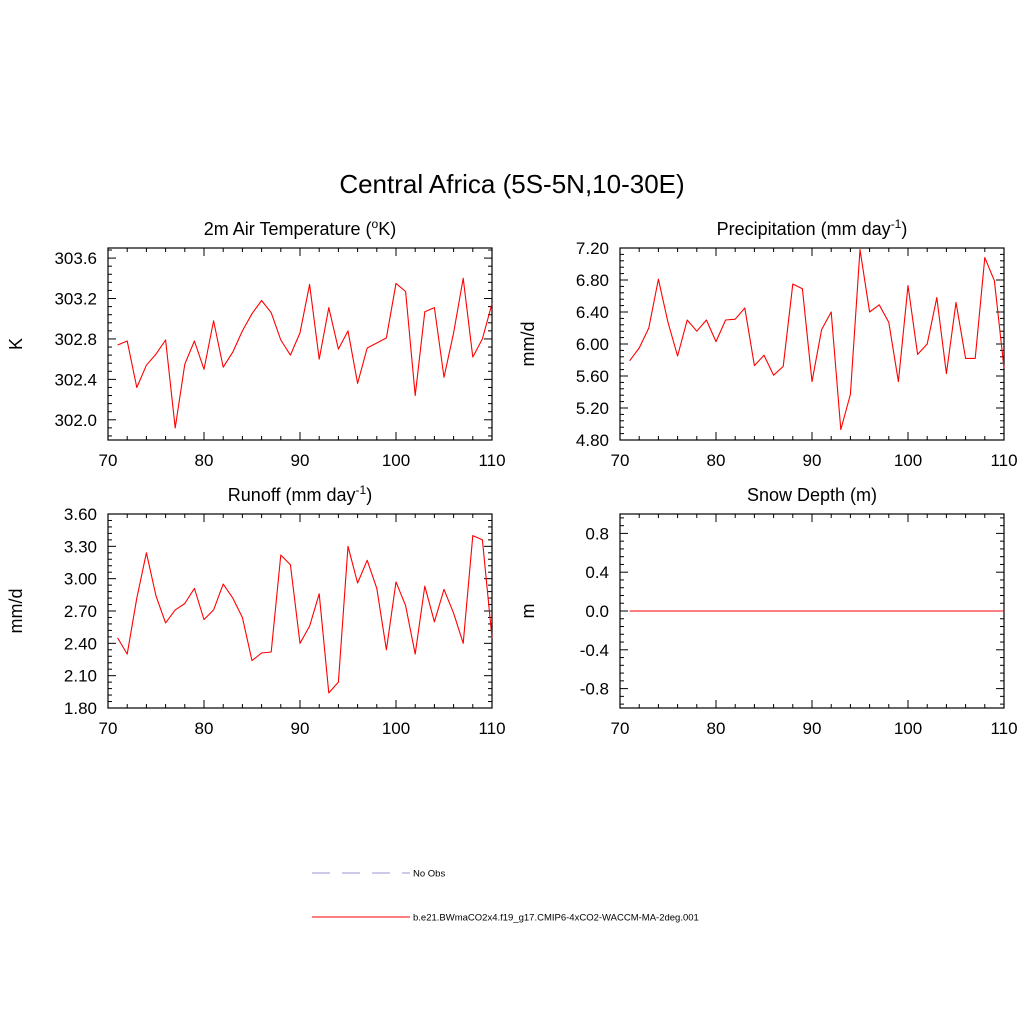  I want to click on y-tick-label: 3.60, so click(80, 514).